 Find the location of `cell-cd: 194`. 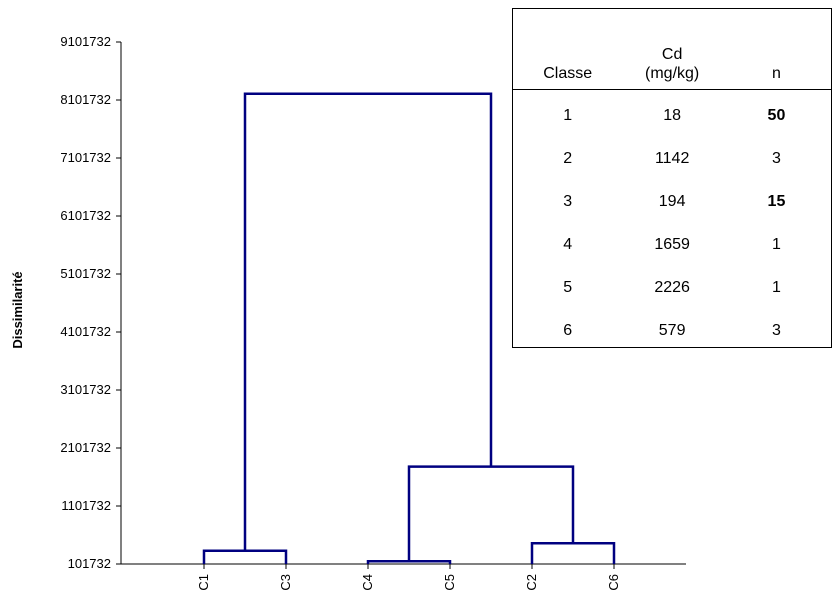

cell-cd: 194 is located at coordinates (672, 201).